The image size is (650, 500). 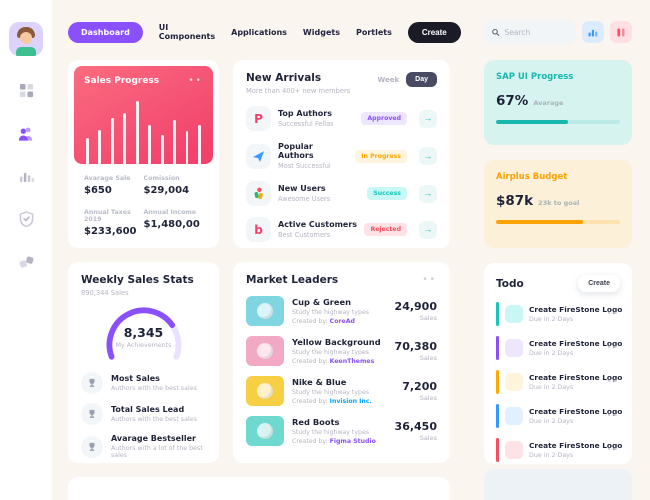 I want to click on stat-annual-income: Annual Income $1,480,00, so click(x=174, y=223).